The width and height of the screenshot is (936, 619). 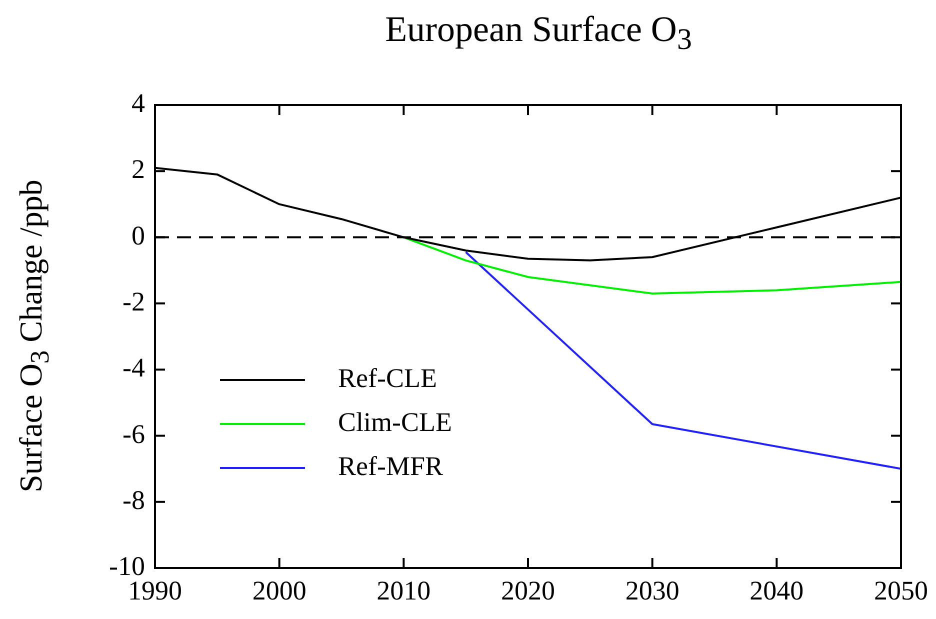 What do you see at coordinates (901, 590) in the screenshot?
I see `x-tick-label: 2050` at bounding box center [901, 590].